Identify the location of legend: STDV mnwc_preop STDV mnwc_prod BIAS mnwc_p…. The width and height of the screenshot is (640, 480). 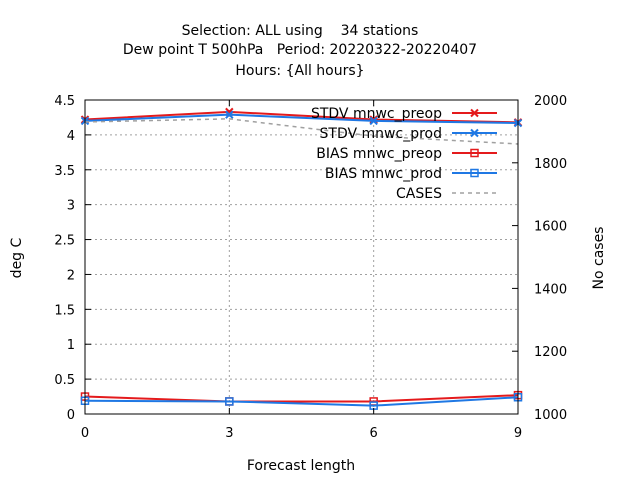
(404, 154).